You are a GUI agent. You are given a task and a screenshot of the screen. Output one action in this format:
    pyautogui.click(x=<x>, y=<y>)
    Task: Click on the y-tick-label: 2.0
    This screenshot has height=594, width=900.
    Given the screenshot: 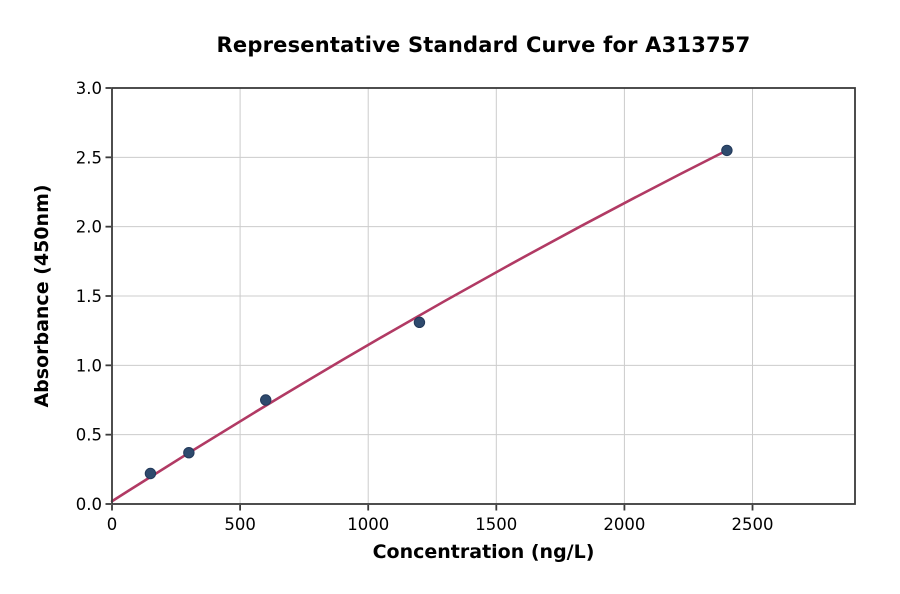 What is the action you would take?
    pyautogui.click(x=89, y=227)
    